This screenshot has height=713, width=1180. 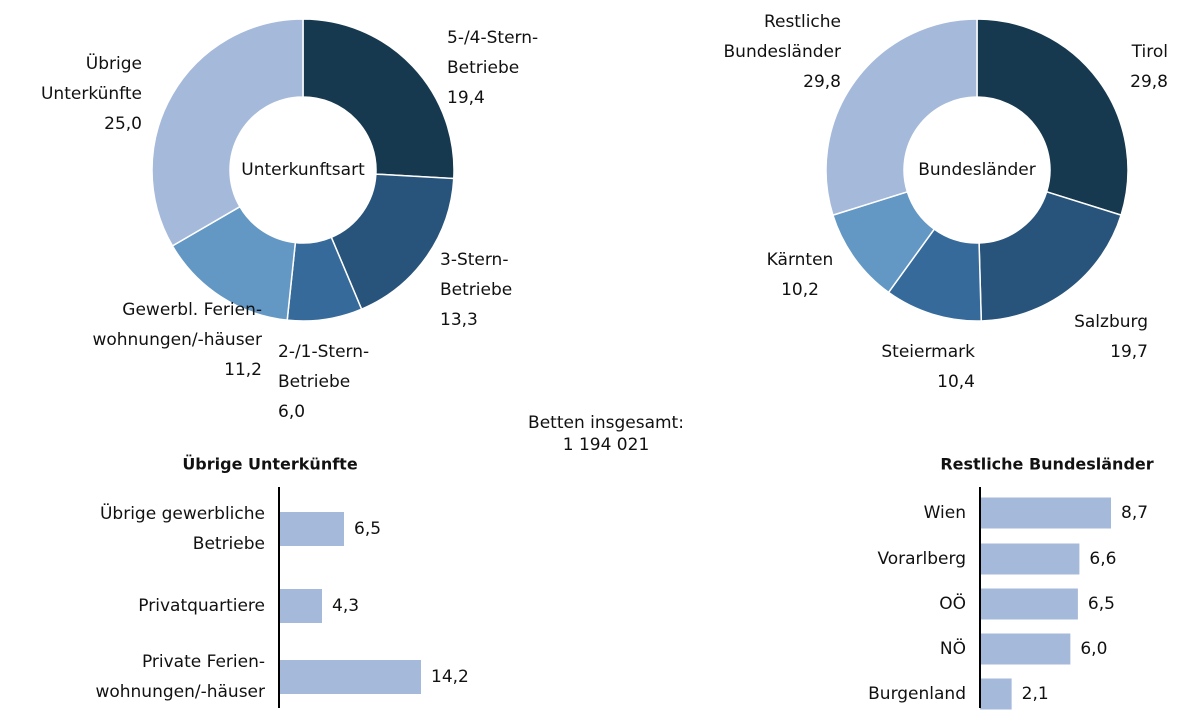 I want to click on center-label: Bundesländer, so click(x=976, y=170).